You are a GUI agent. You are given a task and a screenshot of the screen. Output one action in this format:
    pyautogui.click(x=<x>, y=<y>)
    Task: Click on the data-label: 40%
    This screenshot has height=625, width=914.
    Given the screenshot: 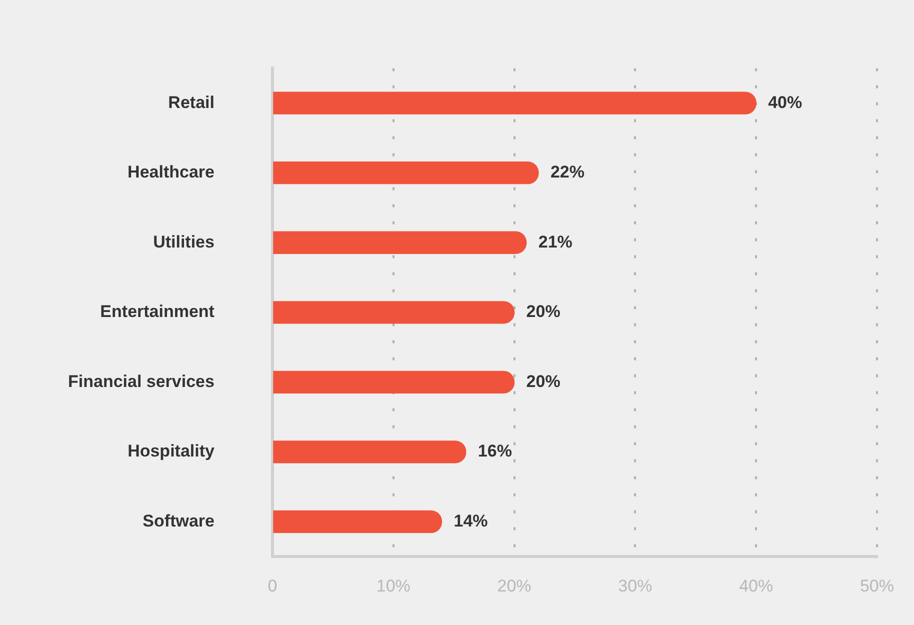 What is the action you would take?
    pyautogui.click(x=785, y=102)
    